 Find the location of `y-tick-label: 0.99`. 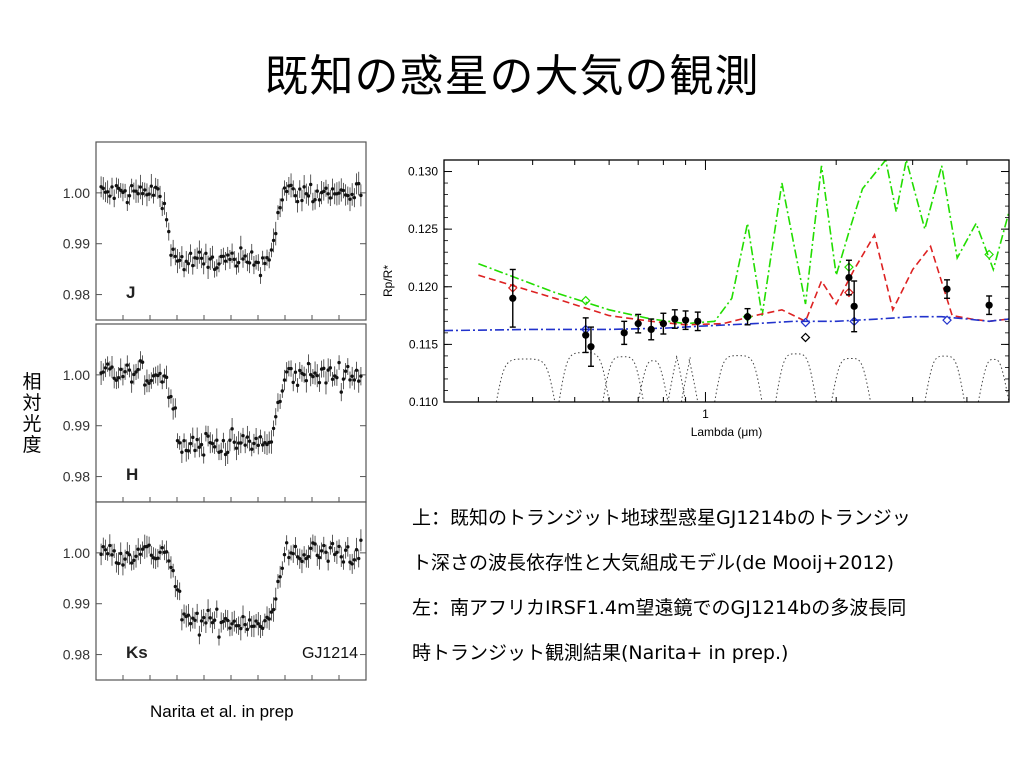

y-tick-label: 0.99 is located at coordinates (76, 244).